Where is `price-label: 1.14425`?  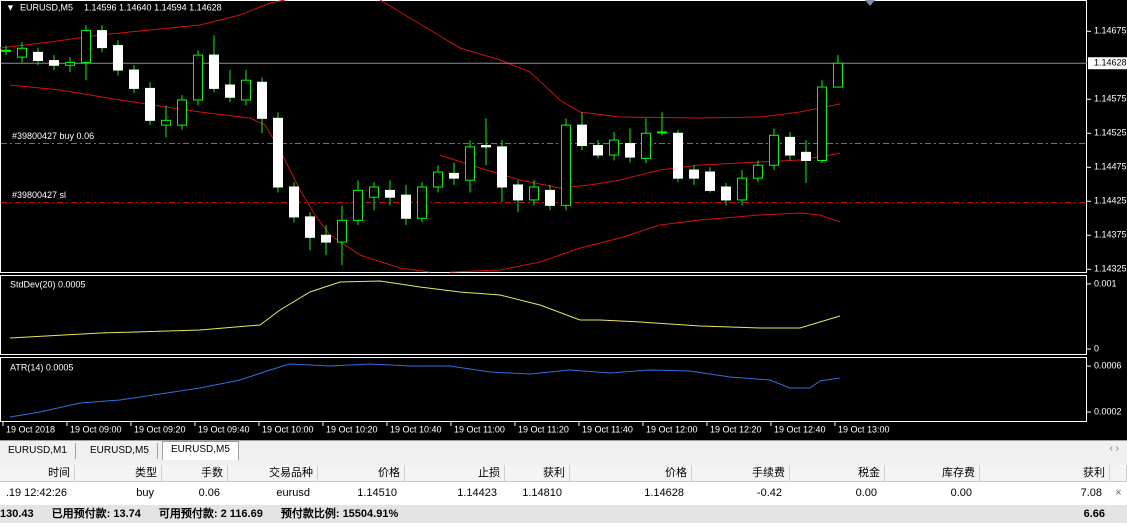
price-label: 1.14425 is located at coordinates (1110, 201).